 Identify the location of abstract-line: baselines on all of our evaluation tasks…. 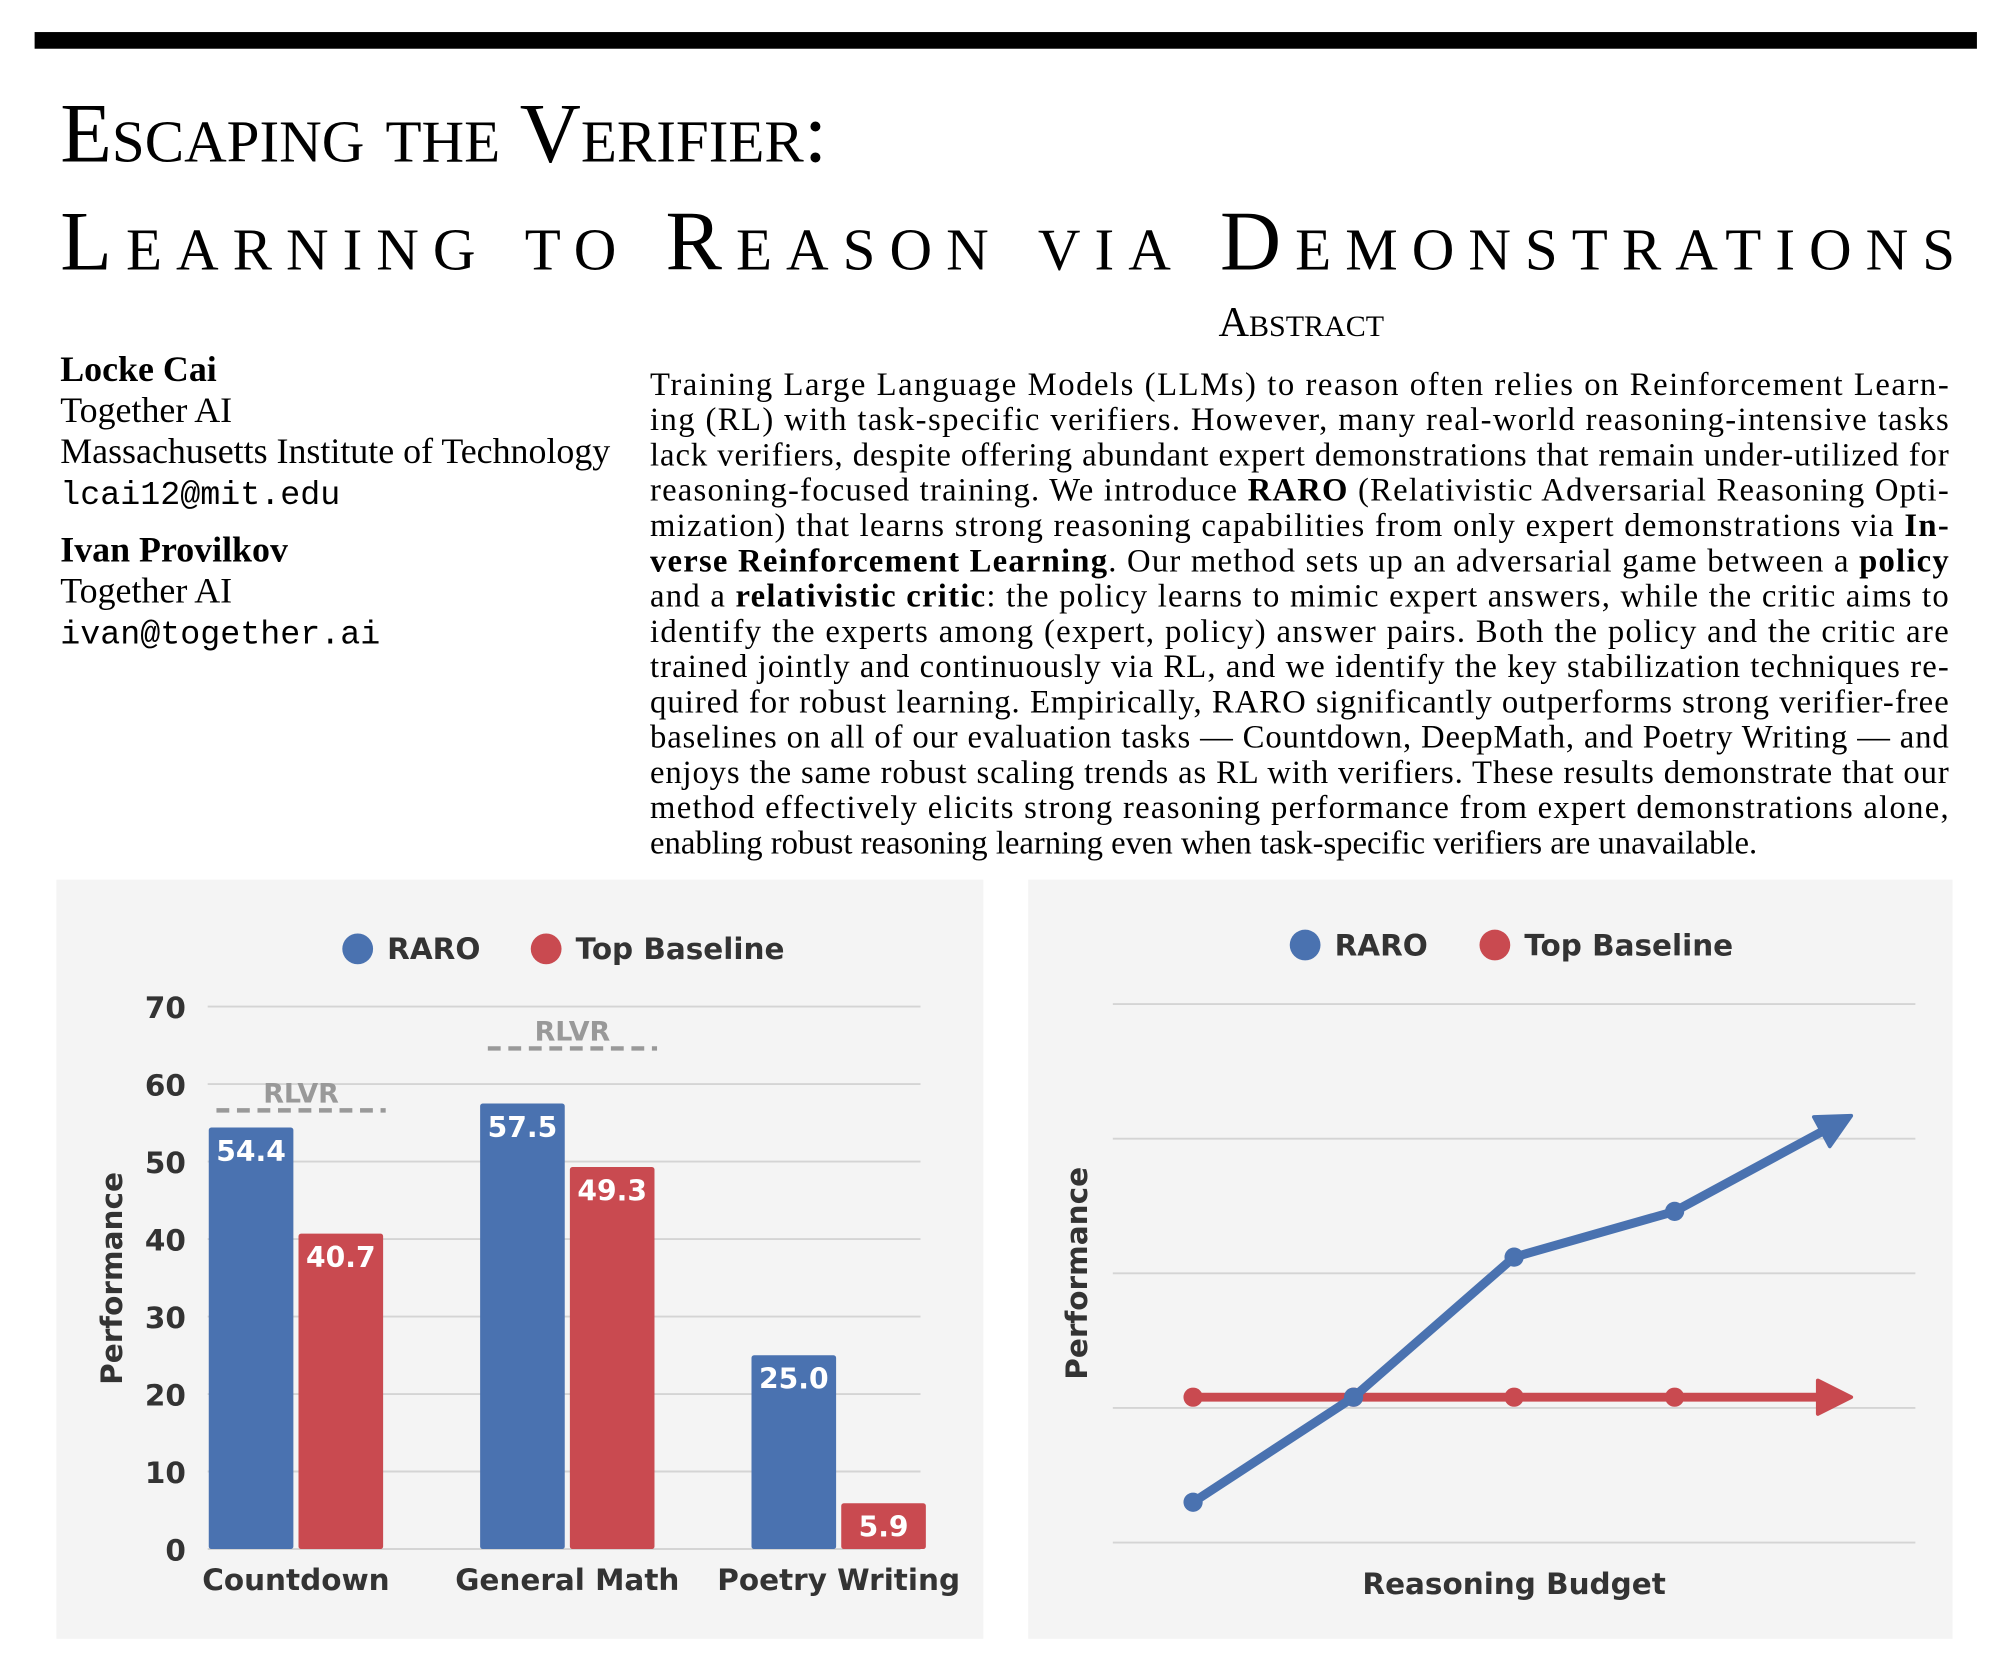
(1299, 738).